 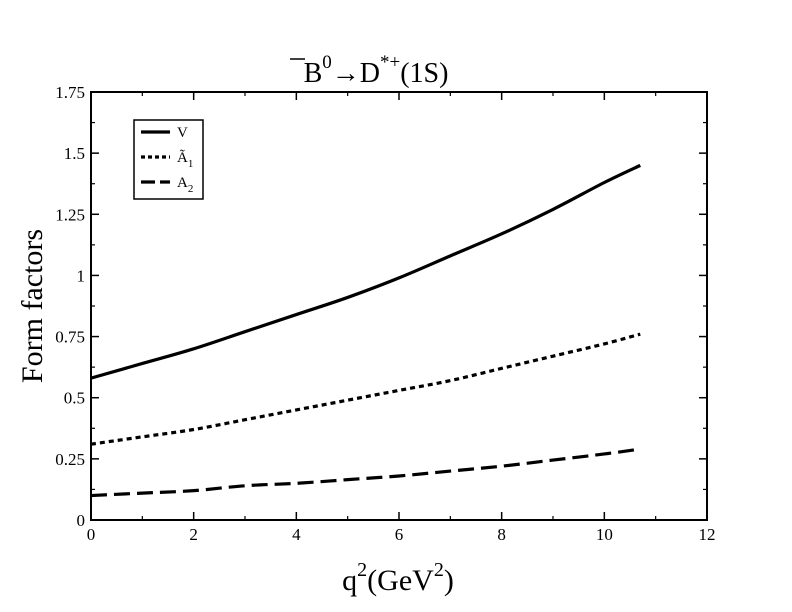 What do you see at coordinates (32, 306) in the screenshot?
I see `y-axis-label: Form factors` at bounding box center [32, 306].